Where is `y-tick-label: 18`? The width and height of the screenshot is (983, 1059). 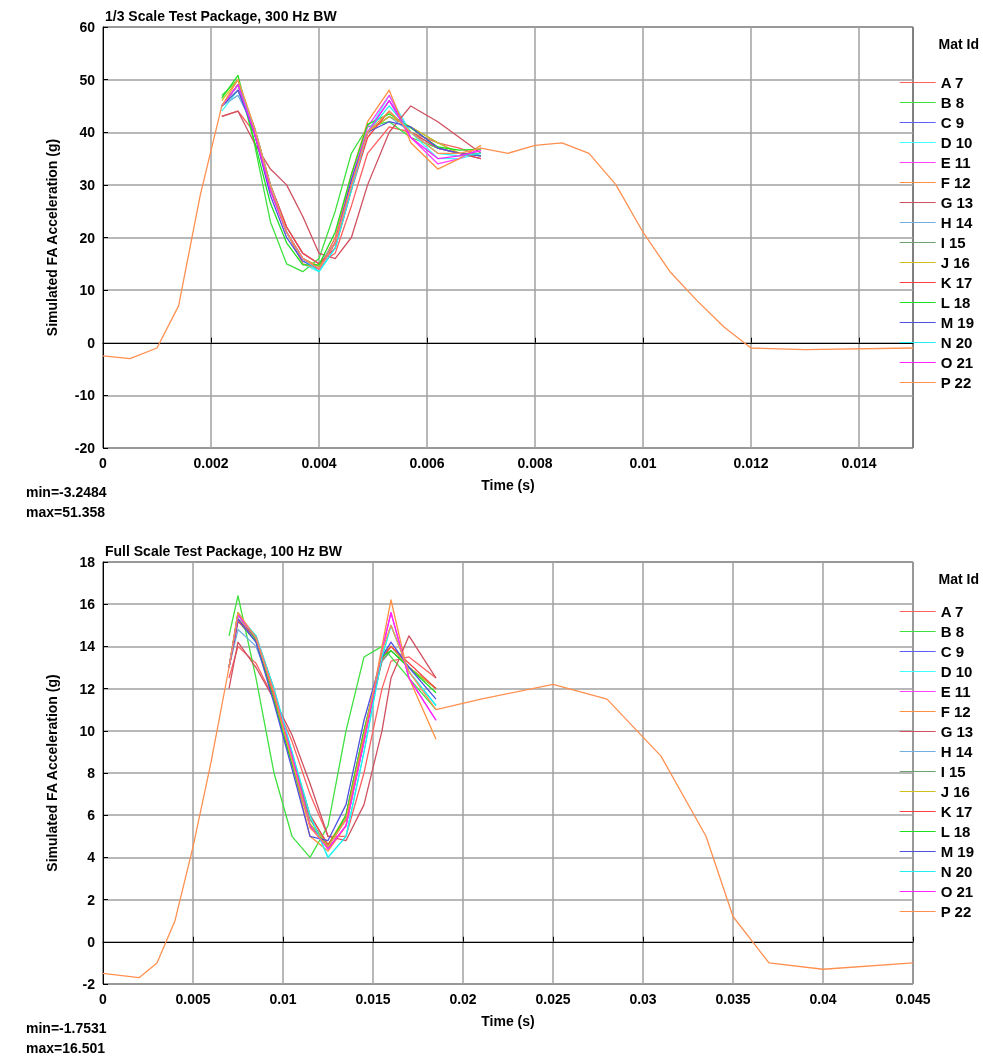
y-tick-label: 18 is located at coordinates (87, 562).